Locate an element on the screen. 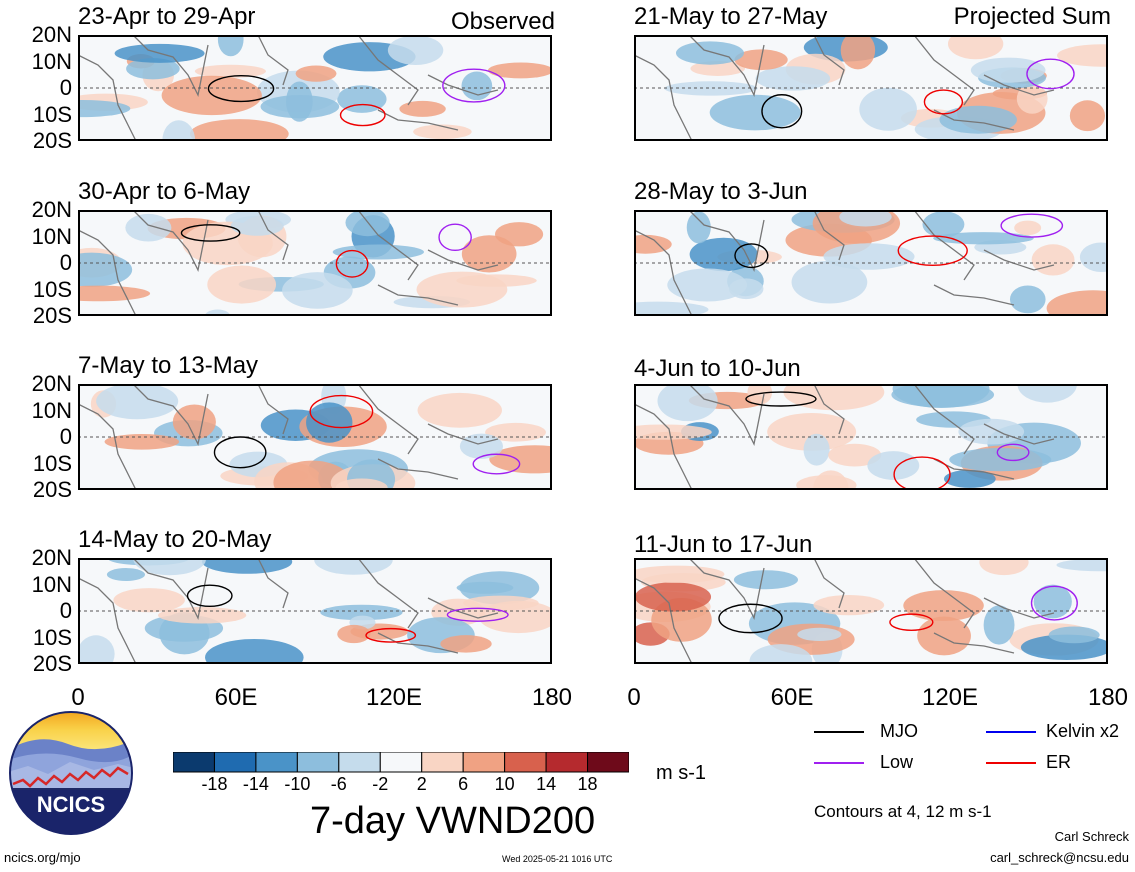 This screenshot has height=872, width=1135. panel-title: 23-Apr to 29-Apr is located at coordinates (167, 16).